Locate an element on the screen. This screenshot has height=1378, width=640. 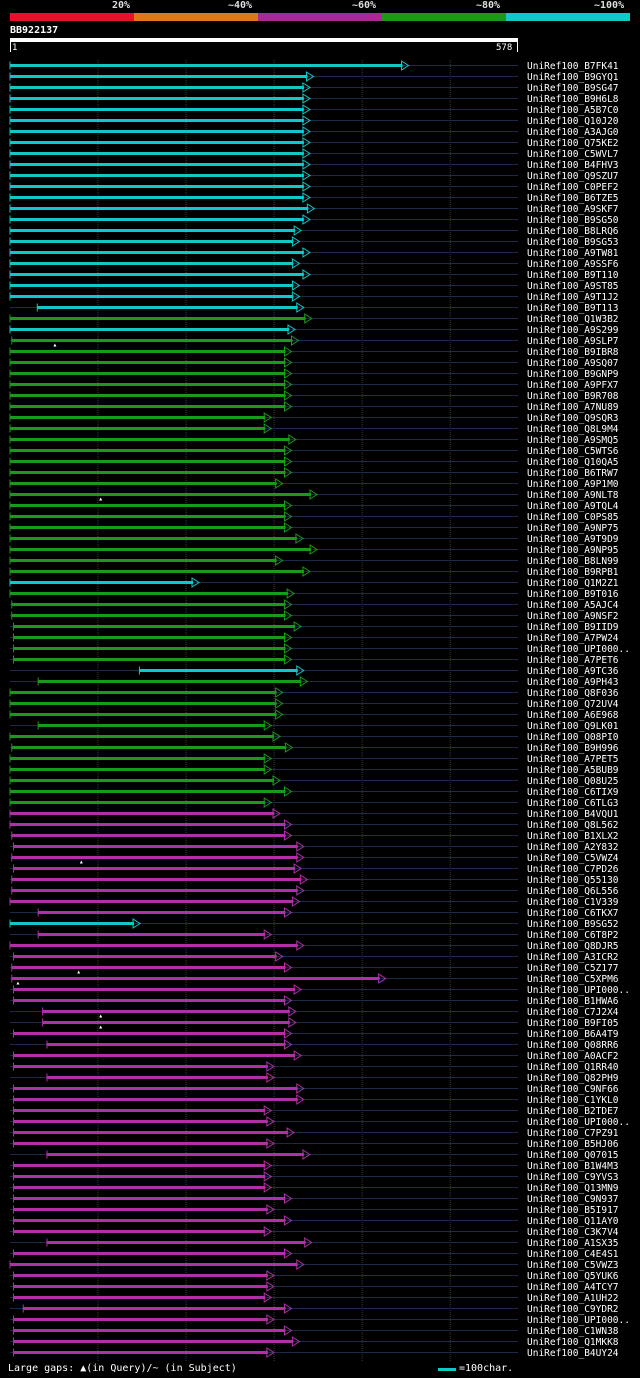
hit-label: UniRef100_Q72UV4 is located at coordinates (573, 704).